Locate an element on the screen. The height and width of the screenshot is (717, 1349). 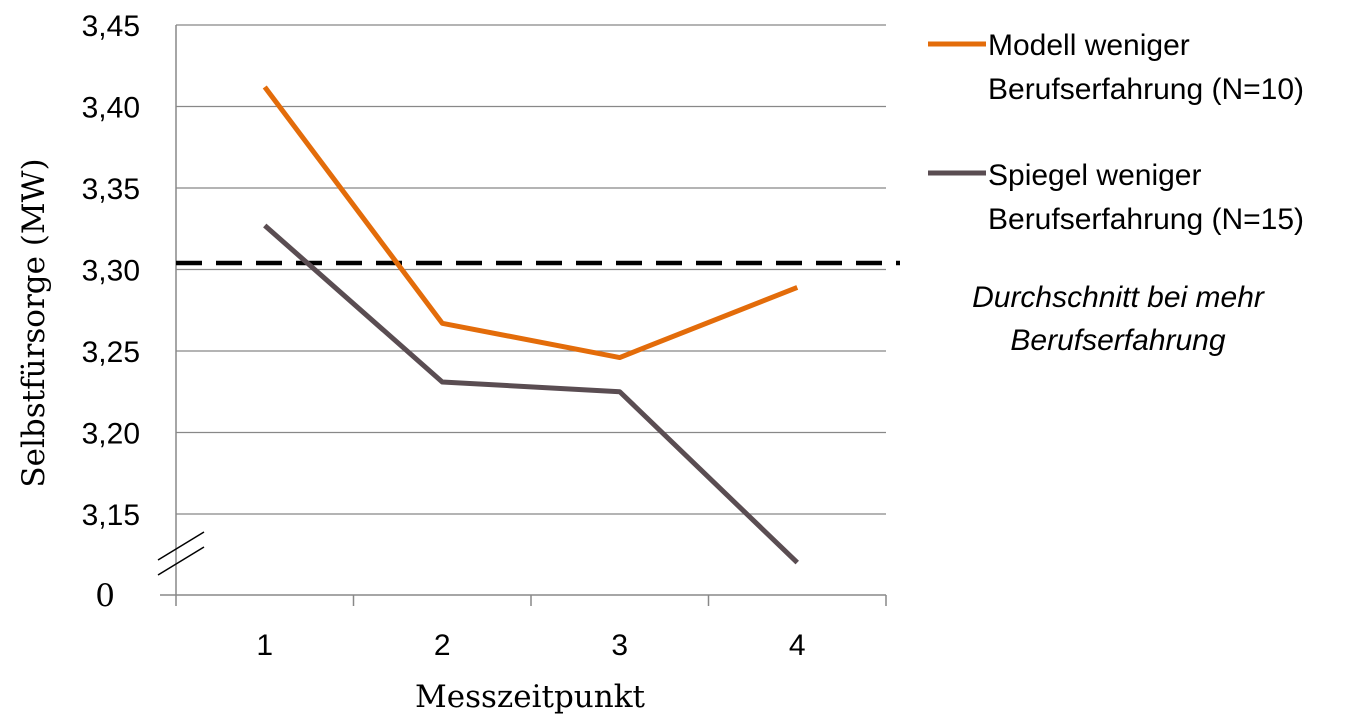
legend-label-spiegel-line2: Berufserfahrung (N=15) is located at coordinates (1146, 219).